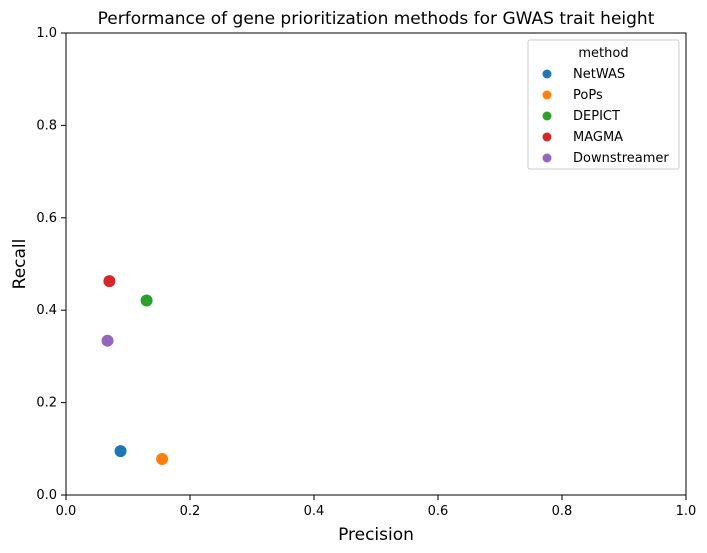 The image size is (707, 553). Describe the element at coordinates (20, 264) in the screenshot. I see `y-axis-label: Recall` at that location.